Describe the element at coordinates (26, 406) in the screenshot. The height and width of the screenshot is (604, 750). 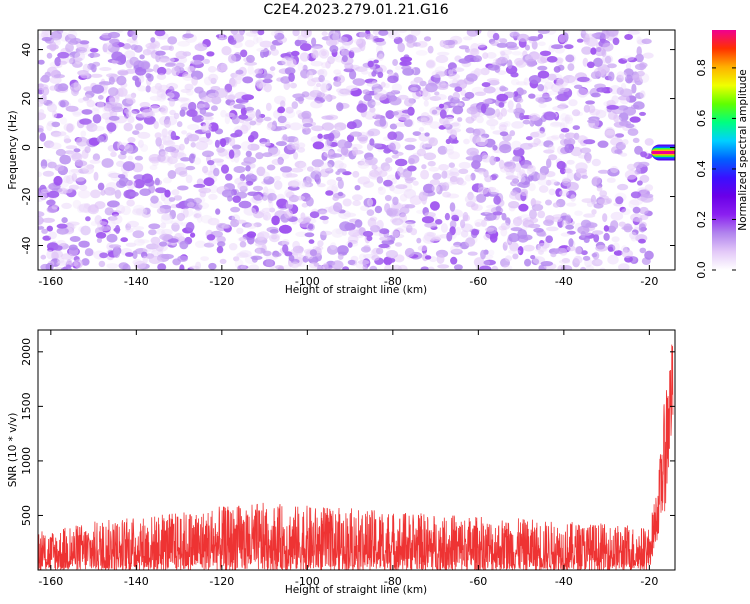
I see `y-tick-label: 1500` at that location.